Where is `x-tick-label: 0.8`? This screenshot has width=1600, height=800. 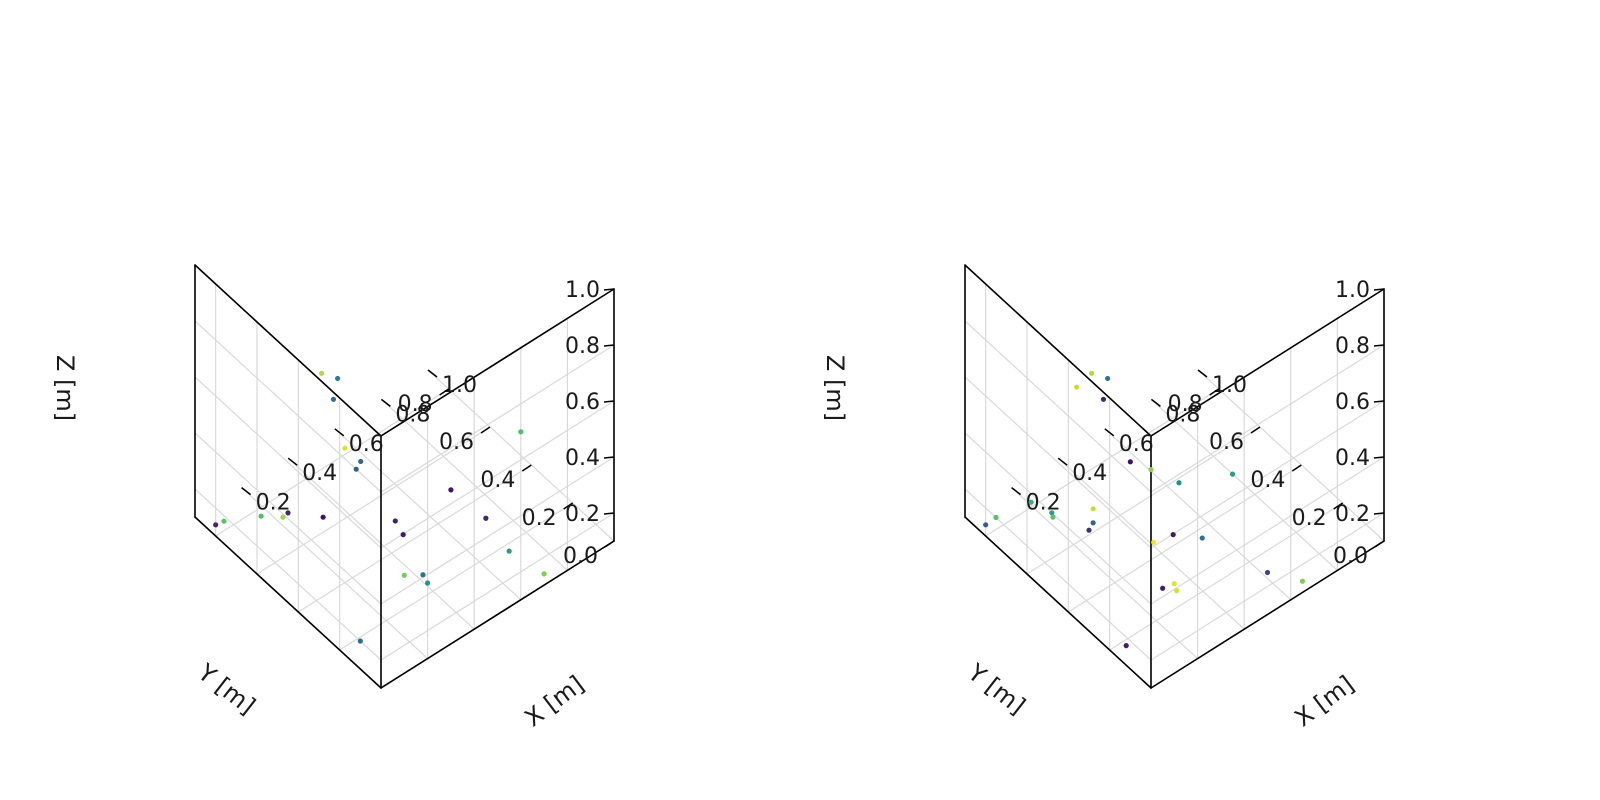
x-tick-label: 0.8 is located at coordinates (412, 414).